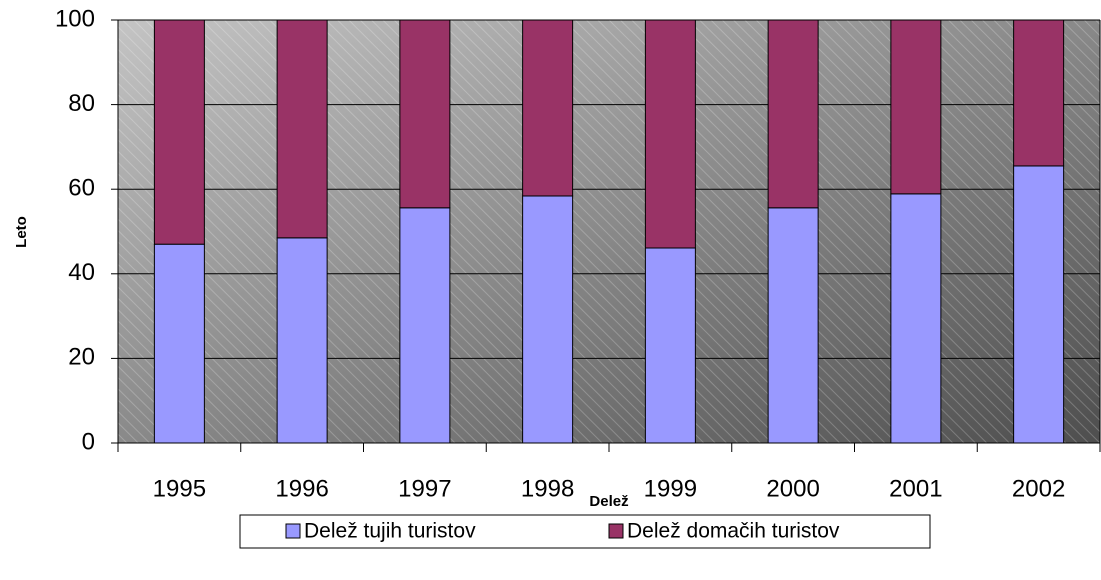 The height and width of the screenshot is (580, 1101). What do you see at coordinates (88, 441) in the screenshot?
I see `y-tick-label: 0` at bounding box center [88, 441].